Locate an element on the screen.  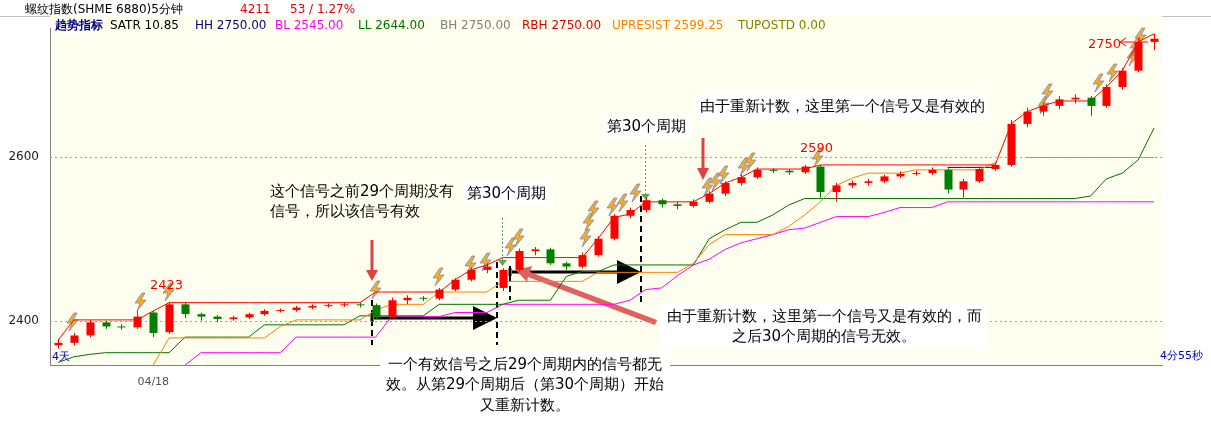
annotation: 由于重新计数，这里第一个信号又是有效的 is located at coordinates (842, 106).